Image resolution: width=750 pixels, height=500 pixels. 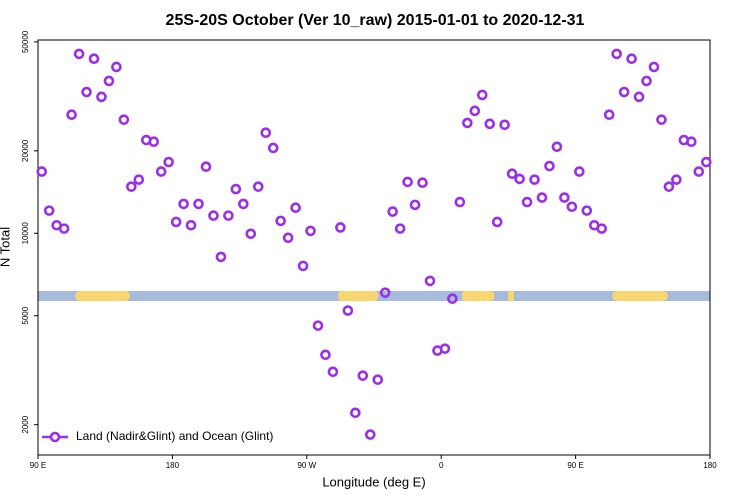 What do you see at coordinates (373, 481) in the screenshot?
I see `x-axis-label: Longitude (deg E)` at bounding box center [373, 481].